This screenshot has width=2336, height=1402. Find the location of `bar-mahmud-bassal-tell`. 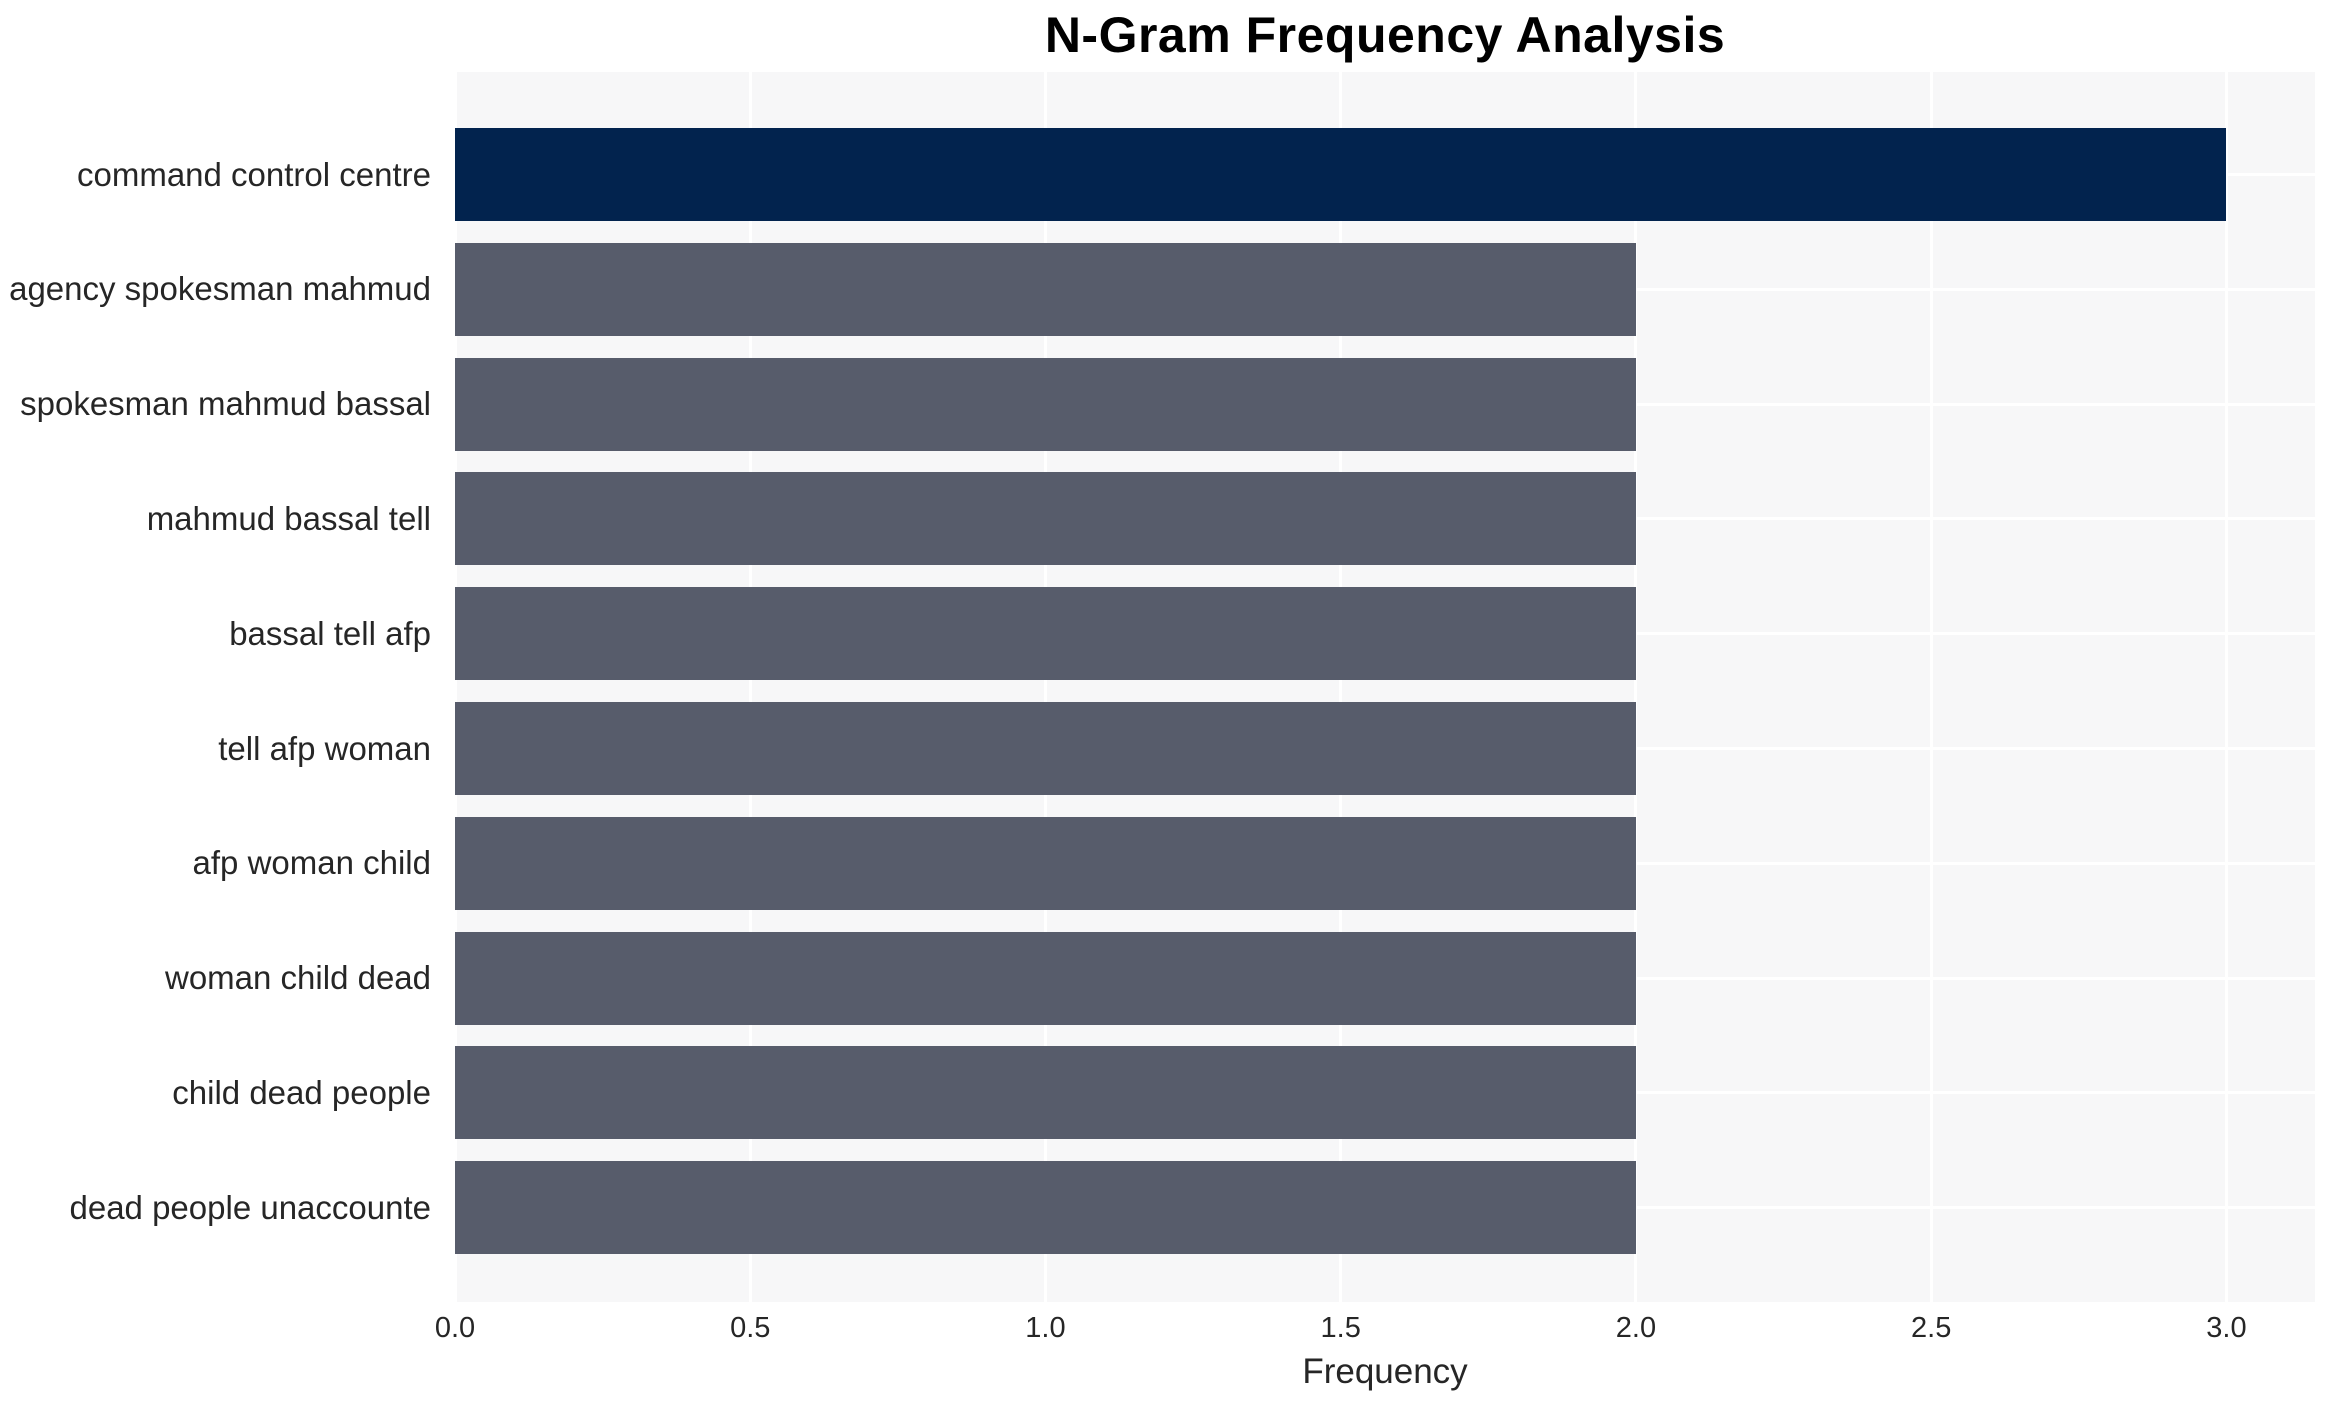

bar-mahmud-bassal-tell is located at coordinates (1045, 519).